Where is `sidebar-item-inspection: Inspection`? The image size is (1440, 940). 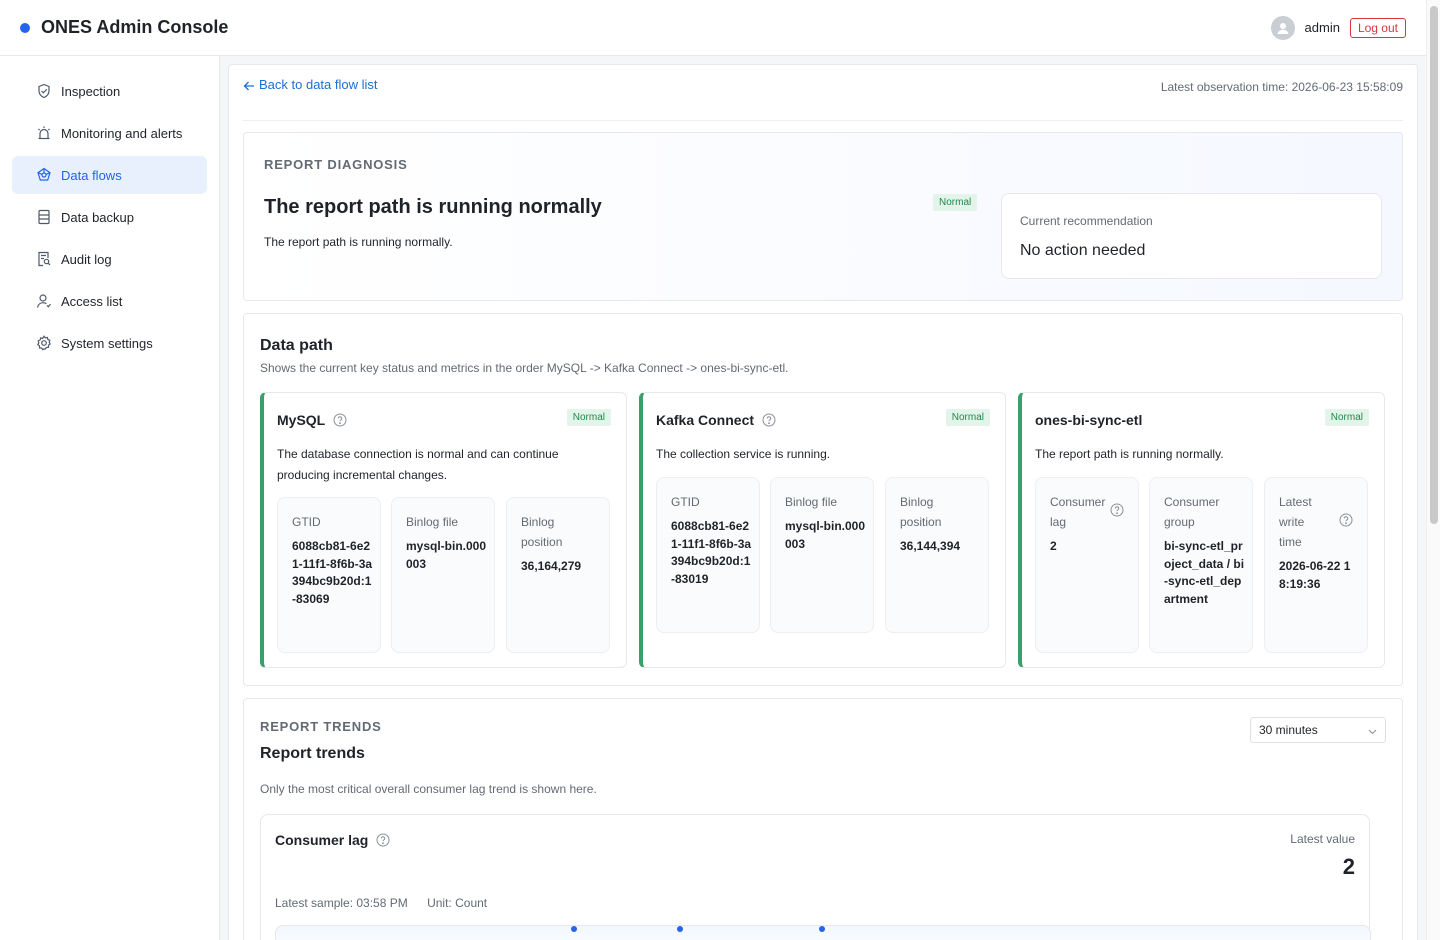 sidebar-item-inspection: Inspection is located at coordinates (109, 91).